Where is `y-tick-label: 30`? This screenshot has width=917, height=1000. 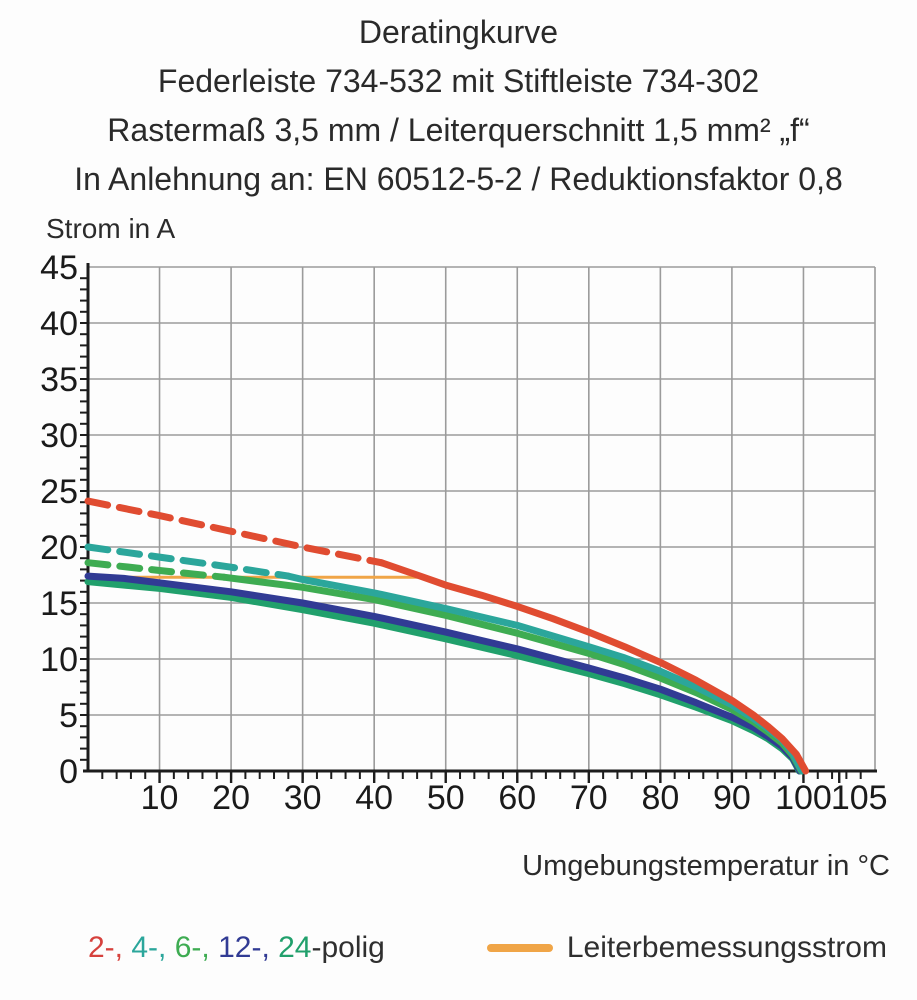 y-tick-label: 30 is located at coordinates (59, 436).